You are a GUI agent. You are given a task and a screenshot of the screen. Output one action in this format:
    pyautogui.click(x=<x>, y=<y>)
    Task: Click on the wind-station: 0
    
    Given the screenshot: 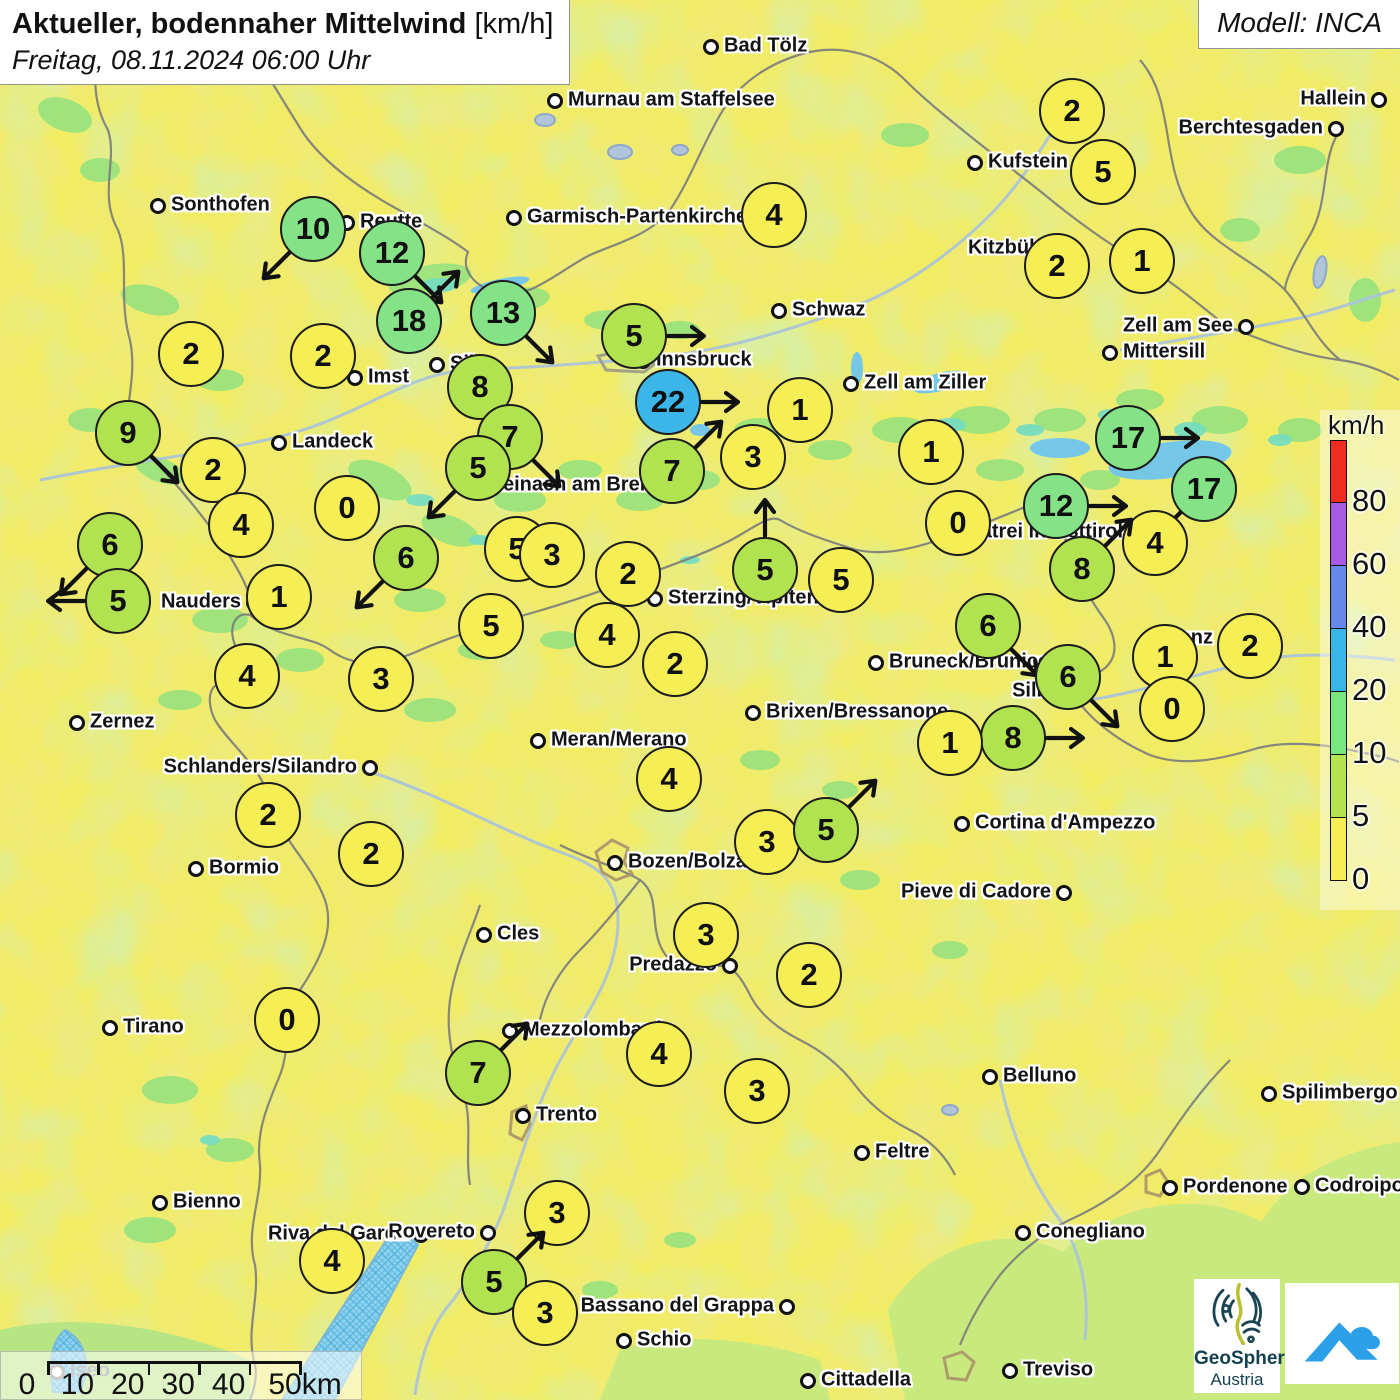 What is the action you would take?
    pyautogui.click(x=1172, y=709)
    